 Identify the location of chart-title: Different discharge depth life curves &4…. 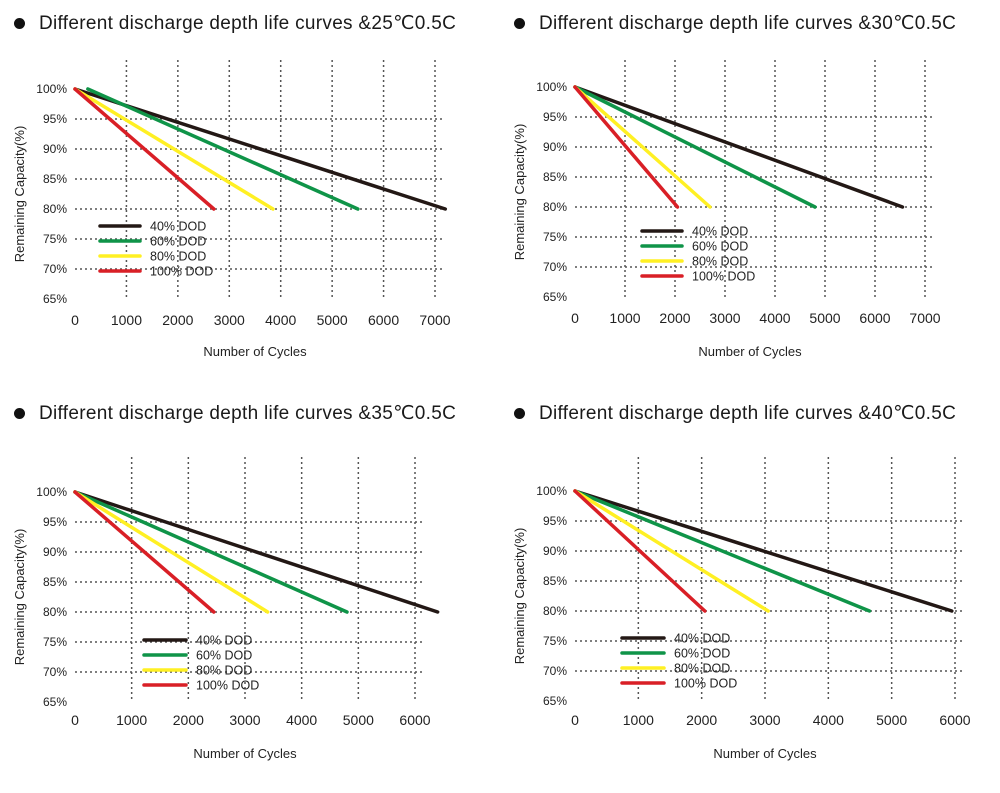
(748, 413).